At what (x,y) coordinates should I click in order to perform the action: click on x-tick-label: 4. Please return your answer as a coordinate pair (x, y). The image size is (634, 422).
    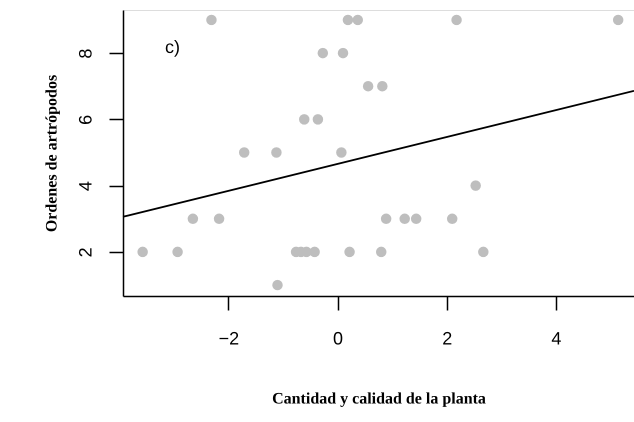
    Looking at the image, I should click on (556, 338).